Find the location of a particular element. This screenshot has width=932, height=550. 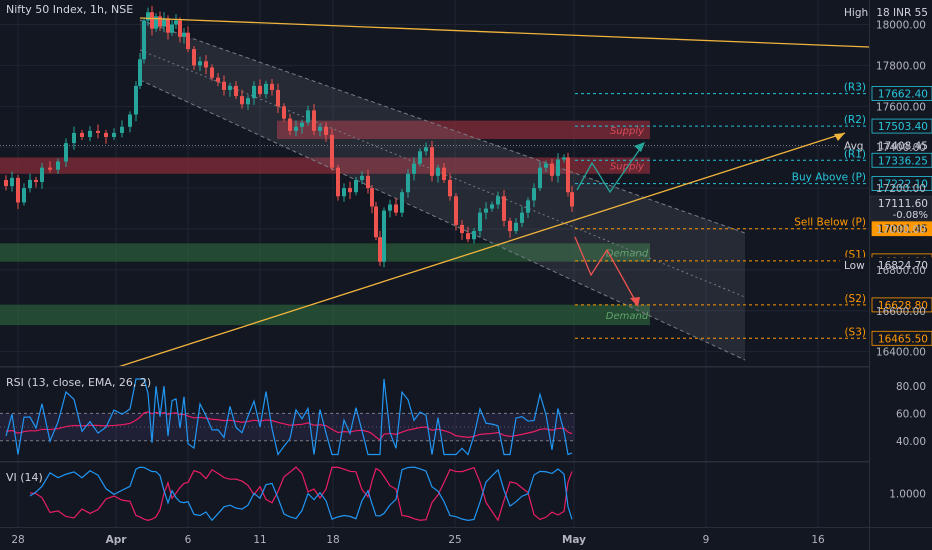

time-axis-divider is located at coordinates (466, 527).